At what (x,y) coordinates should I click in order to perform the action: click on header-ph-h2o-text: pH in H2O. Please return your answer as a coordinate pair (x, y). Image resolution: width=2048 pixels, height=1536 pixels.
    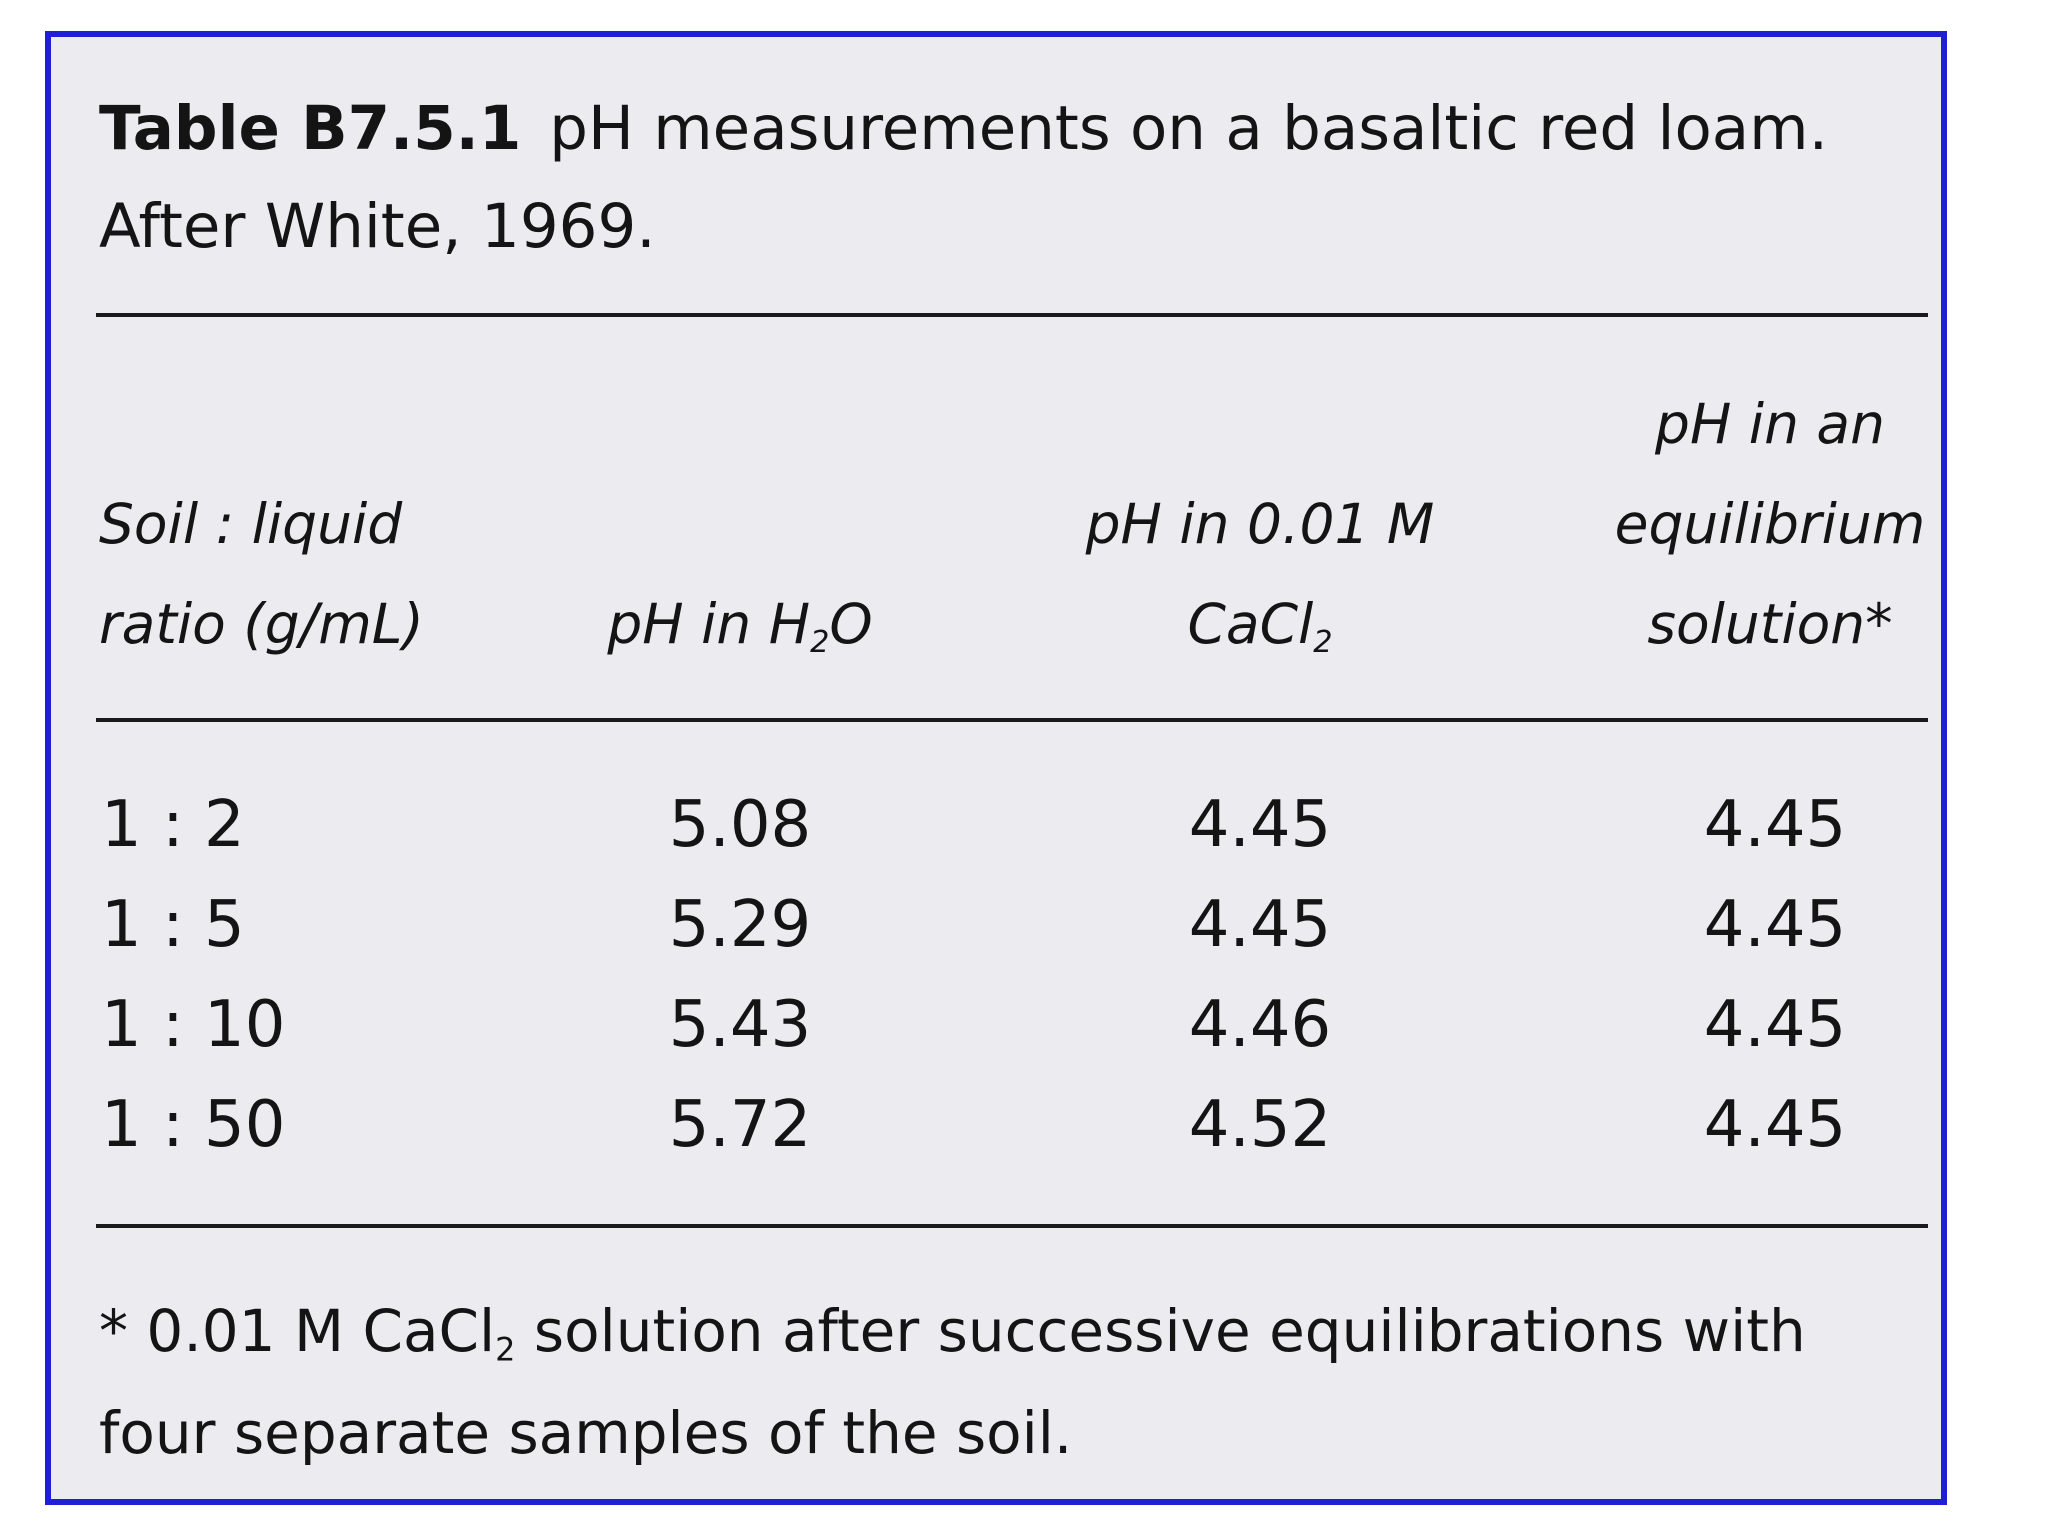
    Looking at the image, I should click on (740, 624).